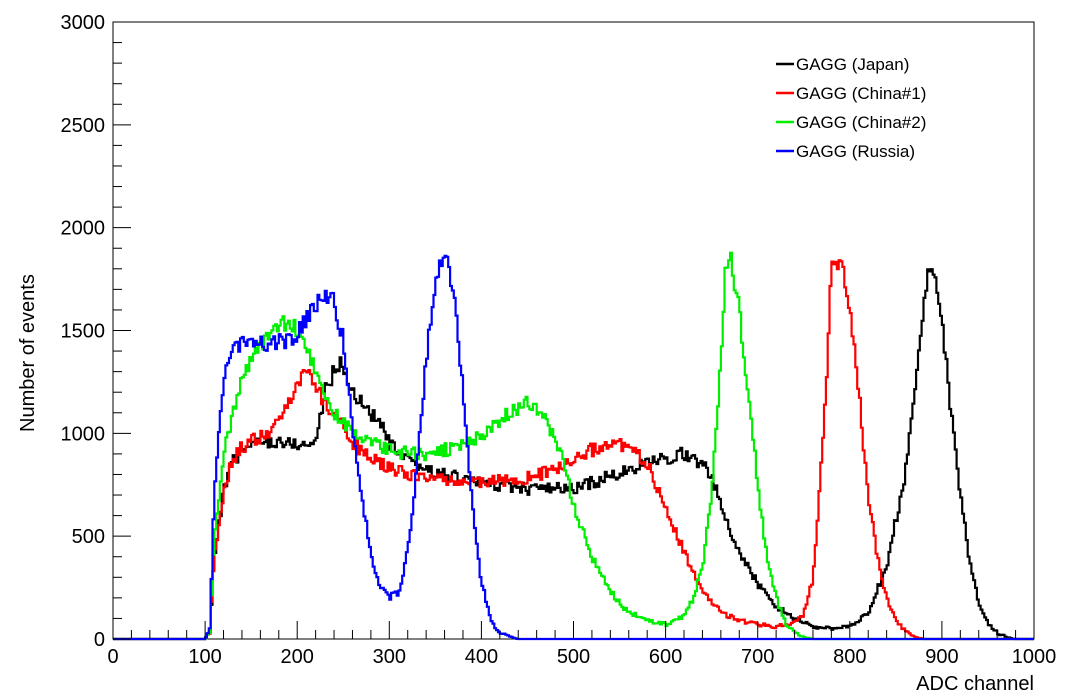 Image resolution: width=1068 pixels, height=694 pixels. Describe the element at coordinates (573, 657) in the screenshot. I see `x-tick-label: 500` at that location.